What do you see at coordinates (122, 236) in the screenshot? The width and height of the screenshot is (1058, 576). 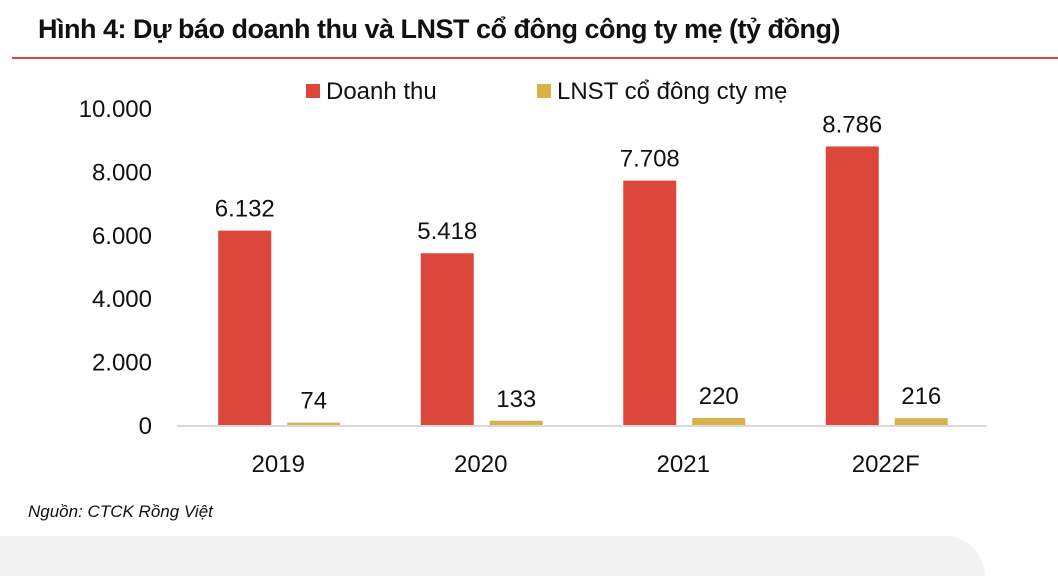 I see `y-tick-label: 6.000` at bounding box center [122, 236].